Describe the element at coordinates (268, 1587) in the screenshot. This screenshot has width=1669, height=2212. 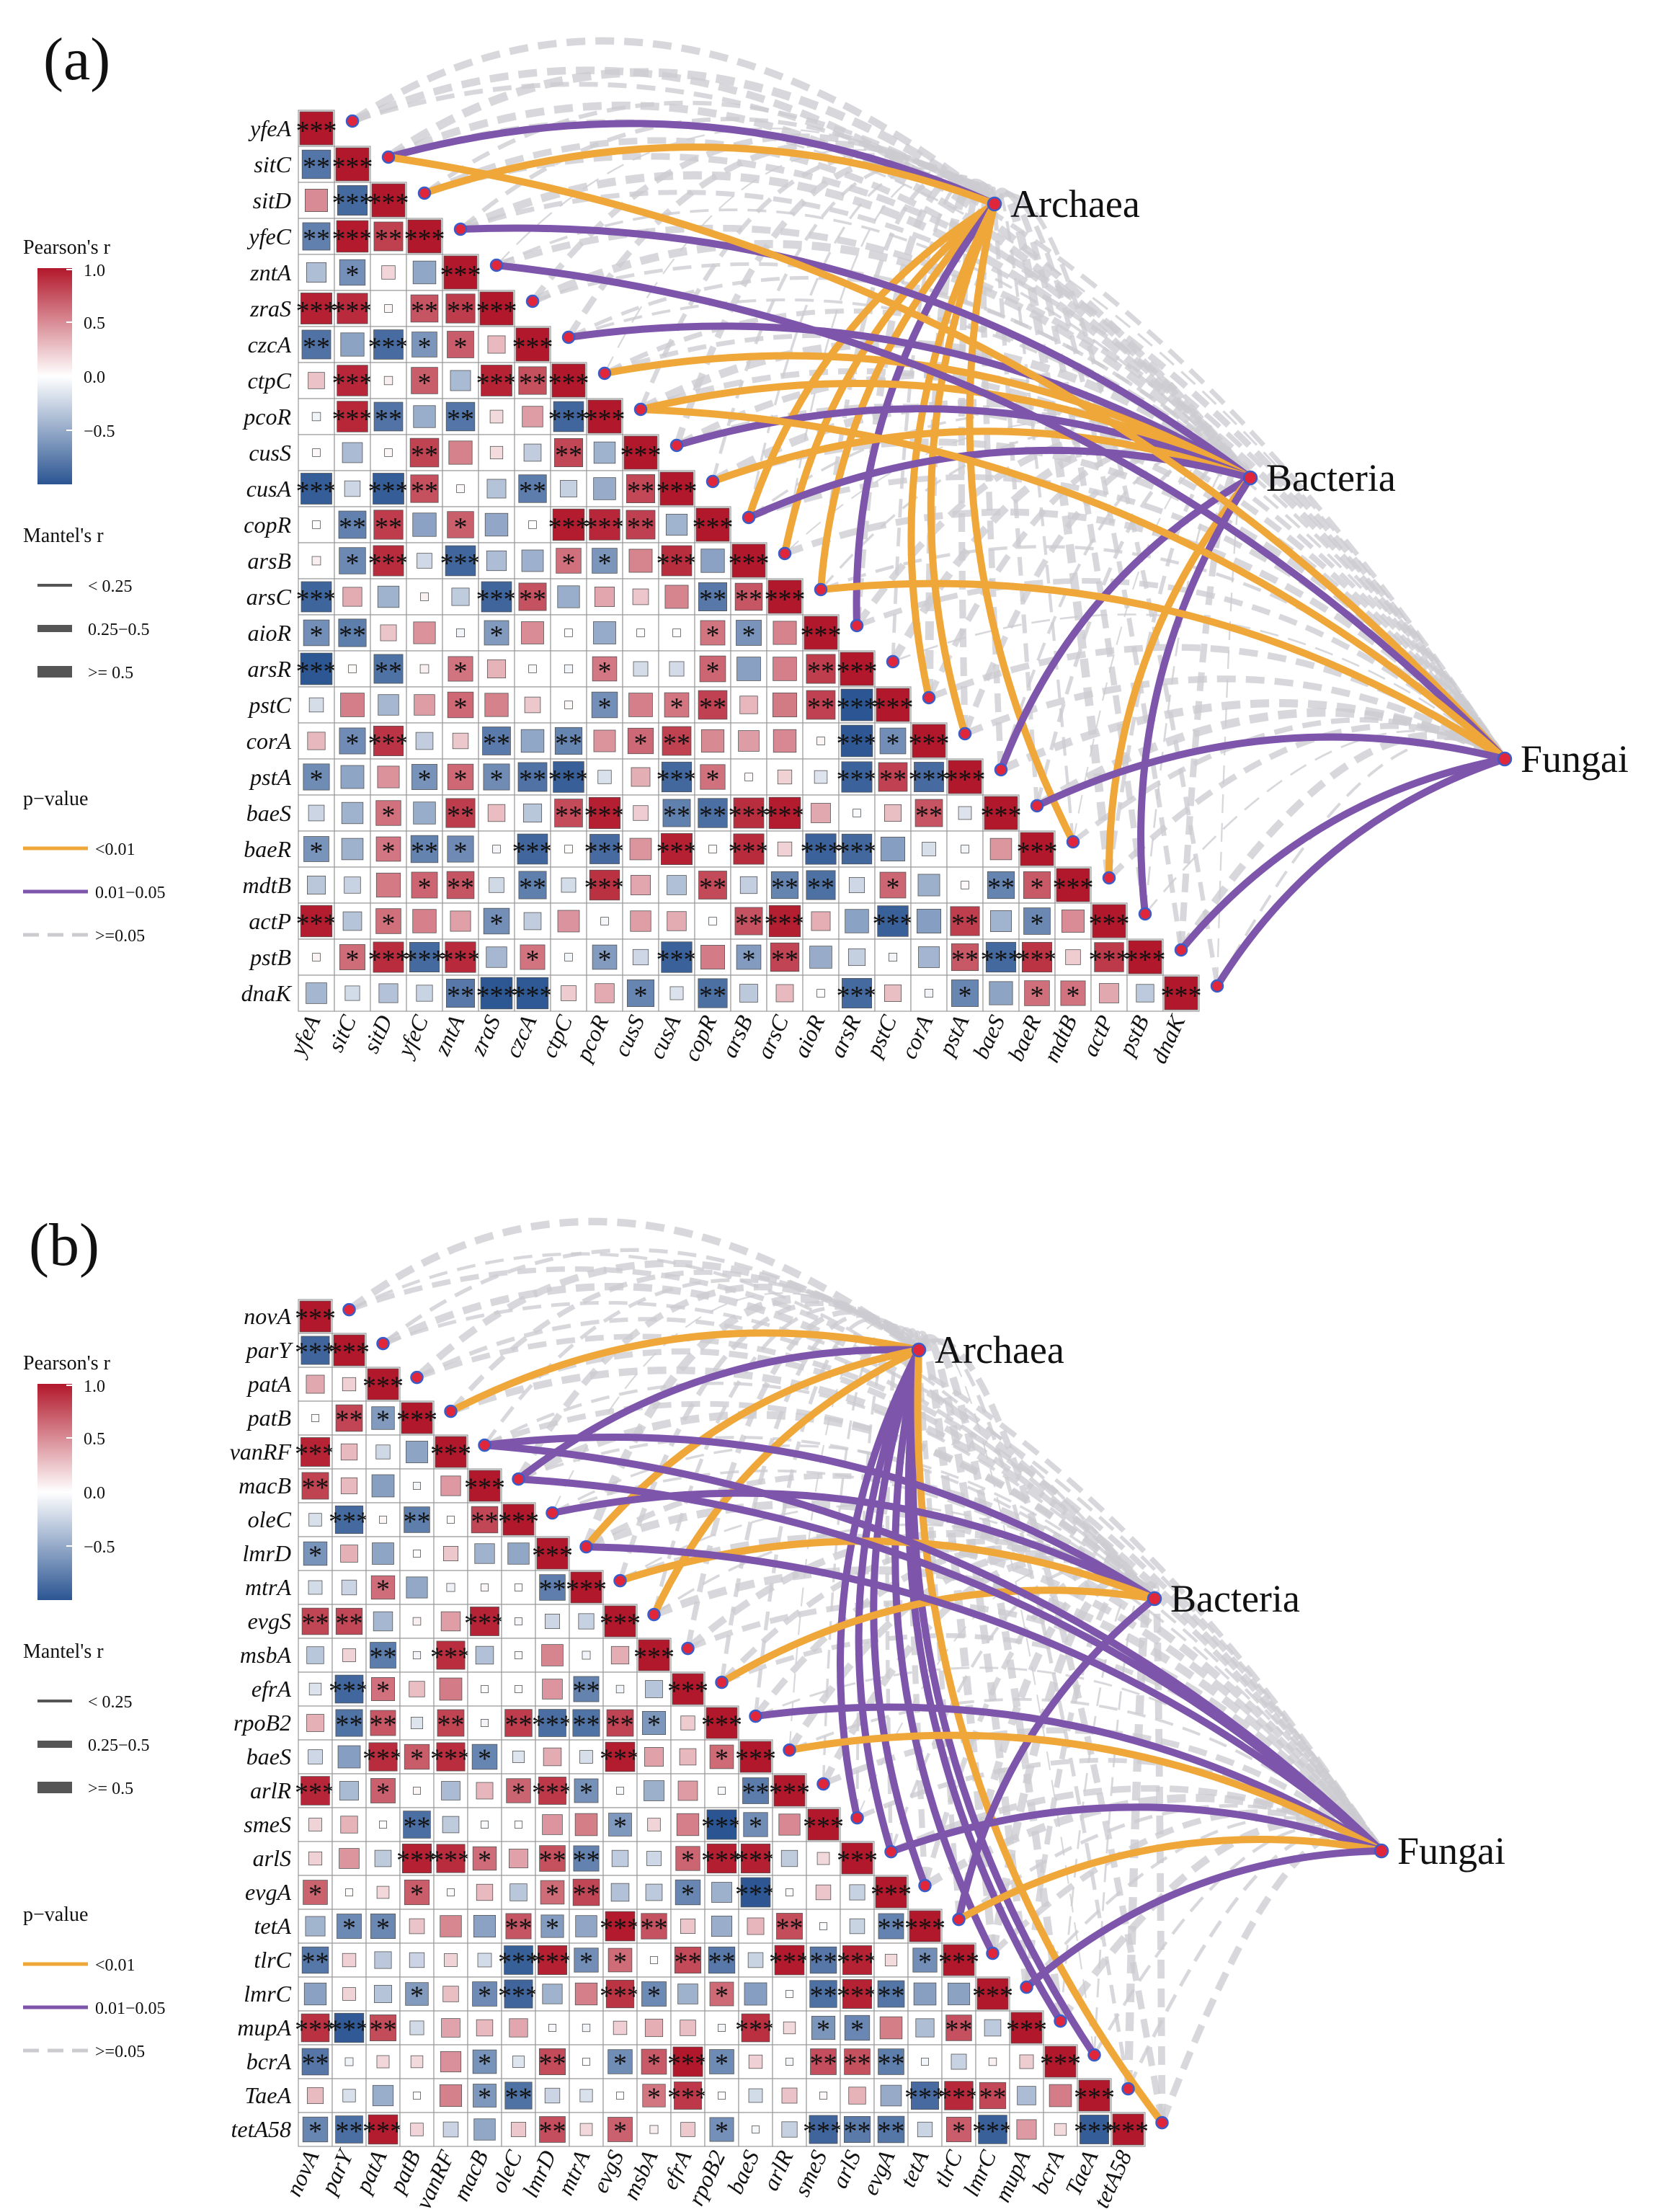
I see `row-label-mtrA: mtrA` at that location.